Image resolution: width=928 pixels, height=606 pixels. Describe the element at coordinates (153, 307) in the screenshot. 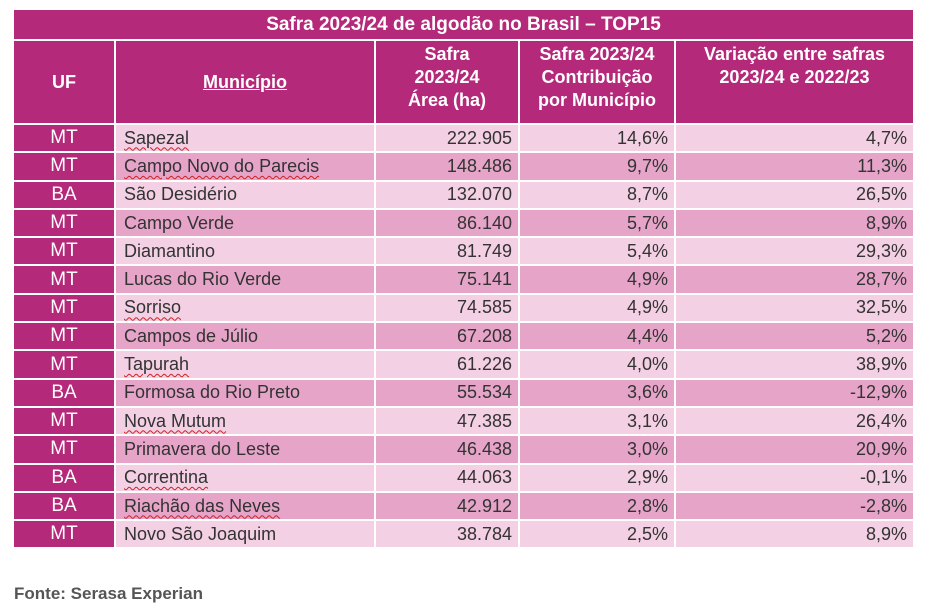

I see `row-municipio-label: Sorriso` at that location.